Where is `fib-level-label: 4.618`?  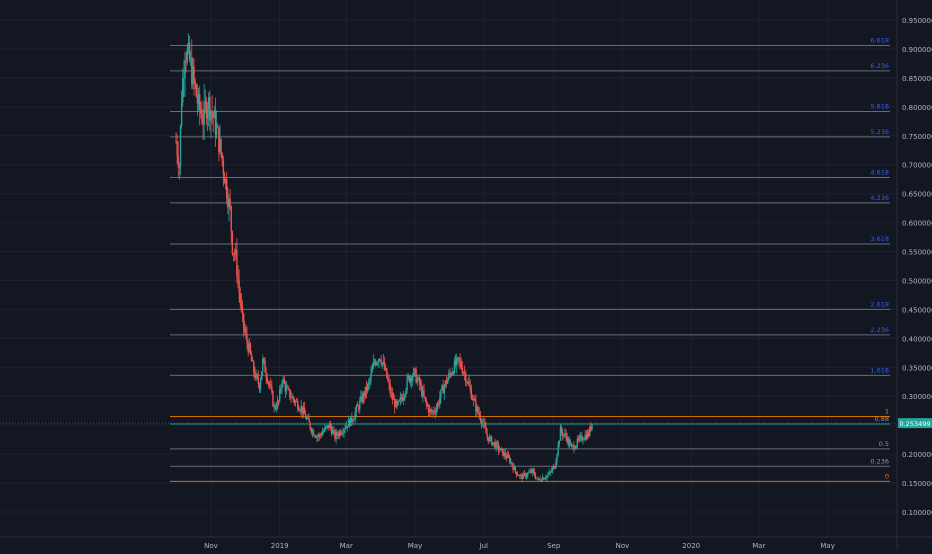
fib-level-label: 4.618 is located at coordinates (879, 172).